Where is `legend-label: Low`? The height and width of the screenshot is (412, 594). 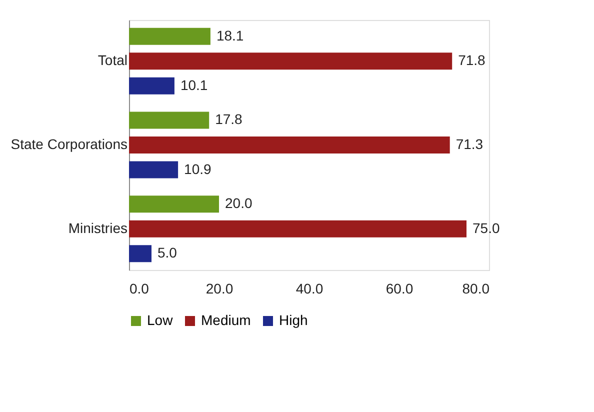 legend-label: Low is located at coordinates (160, 320).